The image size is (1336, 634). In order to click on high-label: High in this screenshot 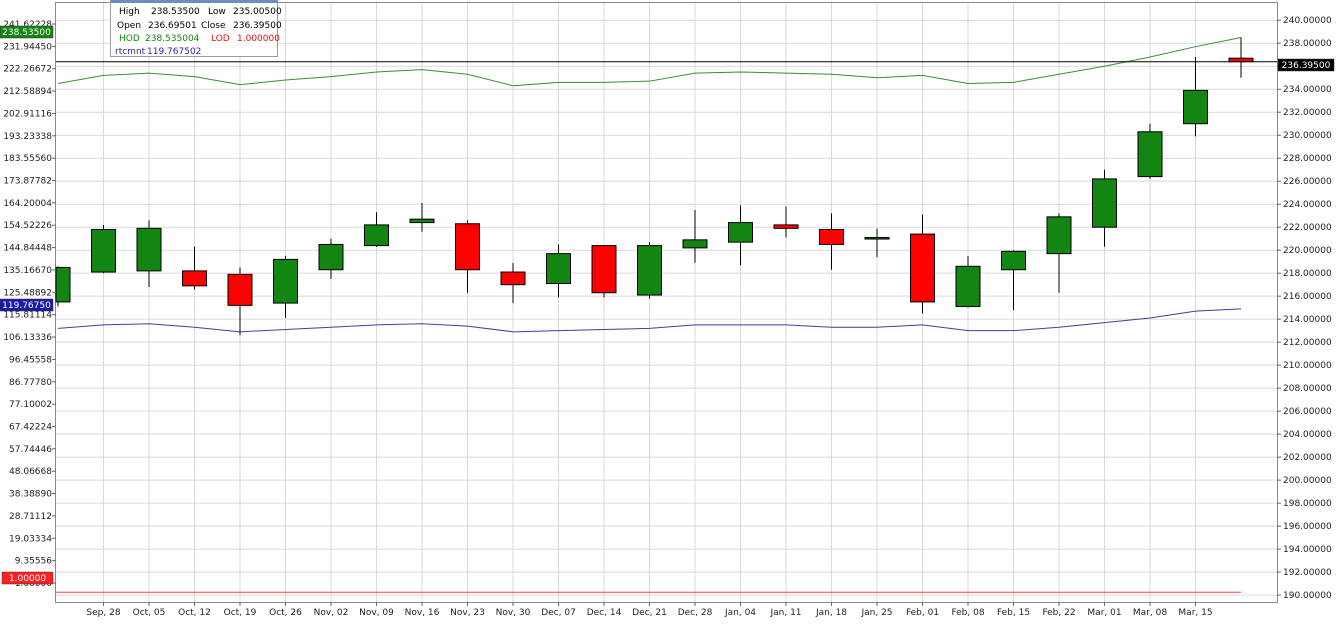, I will do `click(129, 12)`.